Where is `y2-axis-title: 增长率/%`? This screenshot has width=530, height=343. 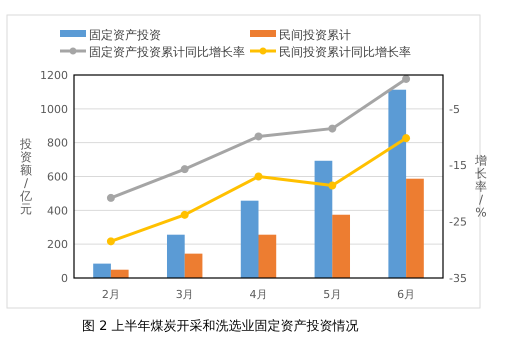 y2-axis-title: 增长率/% is located at coordinates (480, 187).